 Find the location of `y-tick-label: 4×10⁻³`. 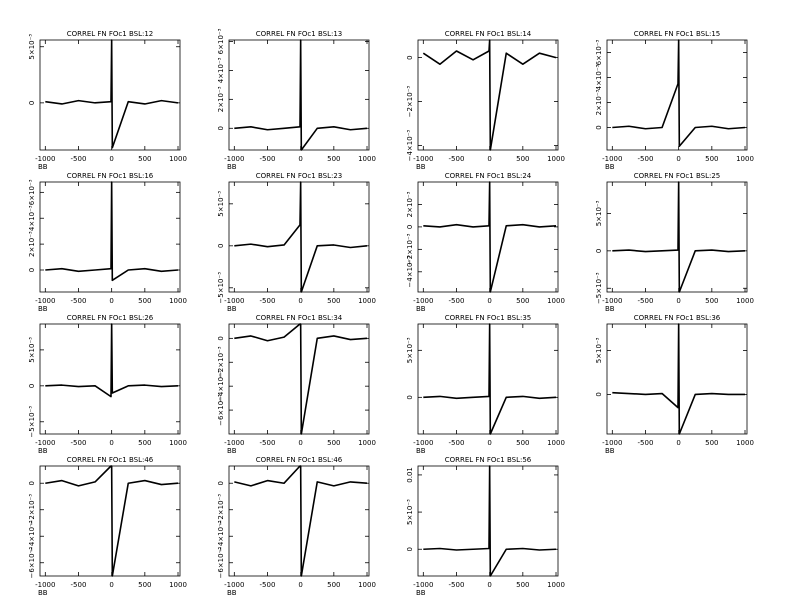

y-tick-label: 4×10⁻³ is located at coordinates (32, 218).